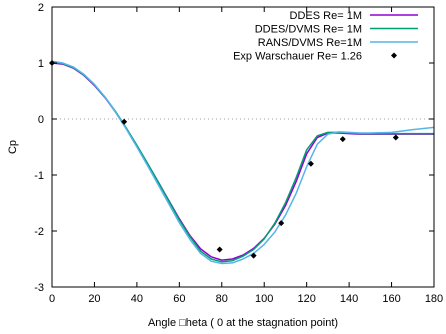 The image size is (446, 334). I want to click on x-tick-label: 0, so click(52, 299).